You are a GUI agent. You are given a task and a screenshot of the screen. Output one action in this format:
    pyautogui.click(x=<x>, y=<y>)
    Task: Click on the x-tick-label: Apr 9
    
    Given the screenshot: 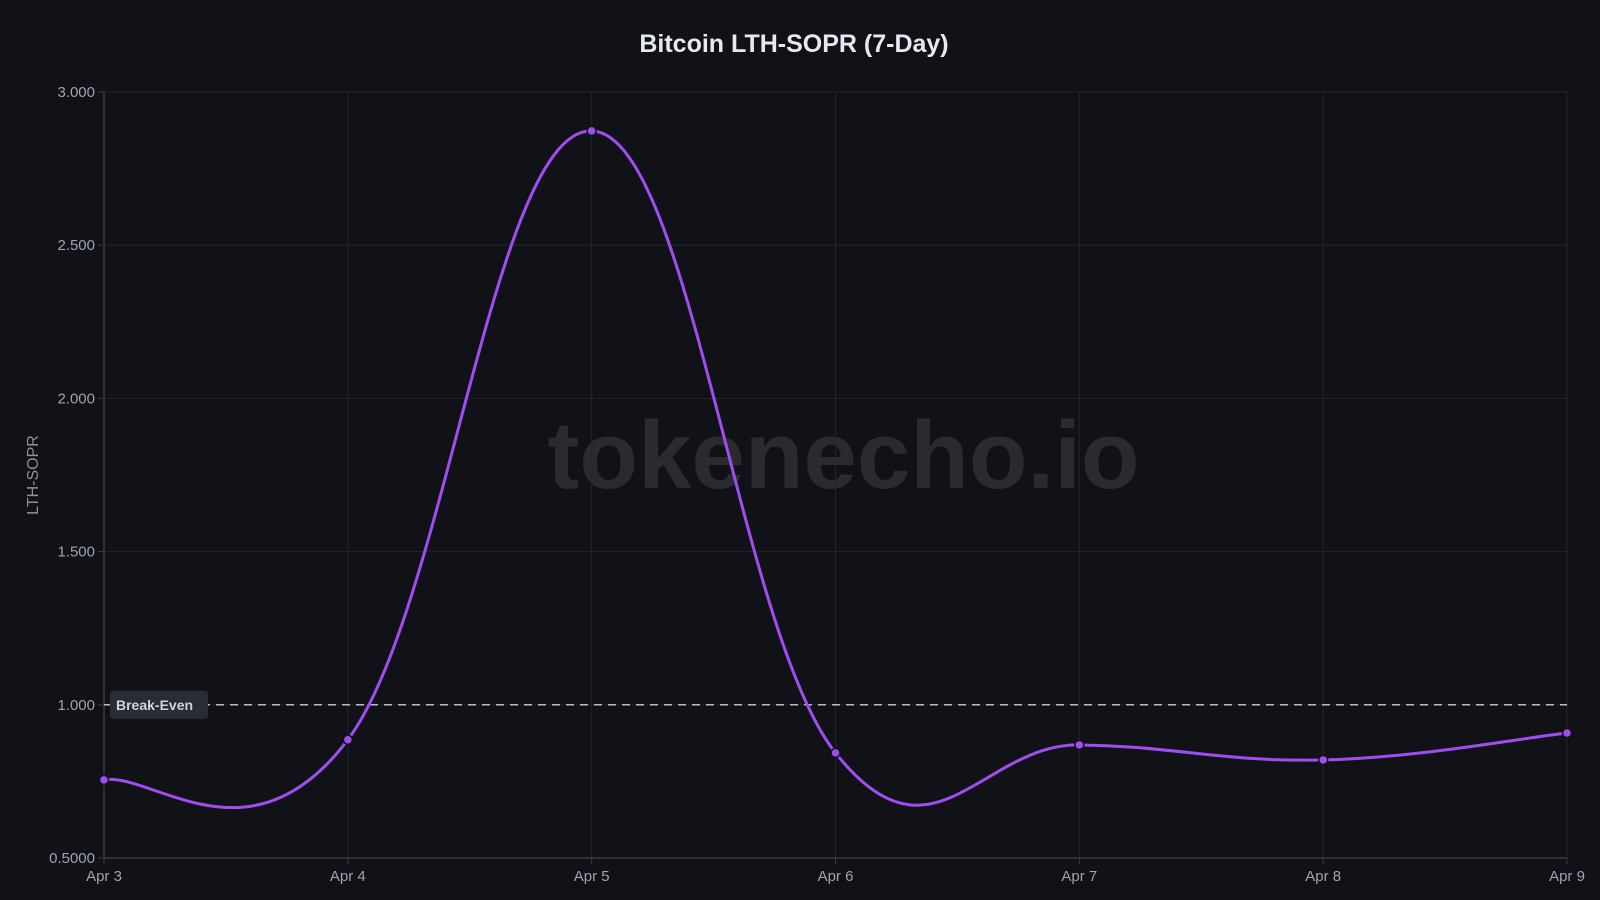 What is the action you would take?
    pyautogui.click(x=1567, y=876)
    